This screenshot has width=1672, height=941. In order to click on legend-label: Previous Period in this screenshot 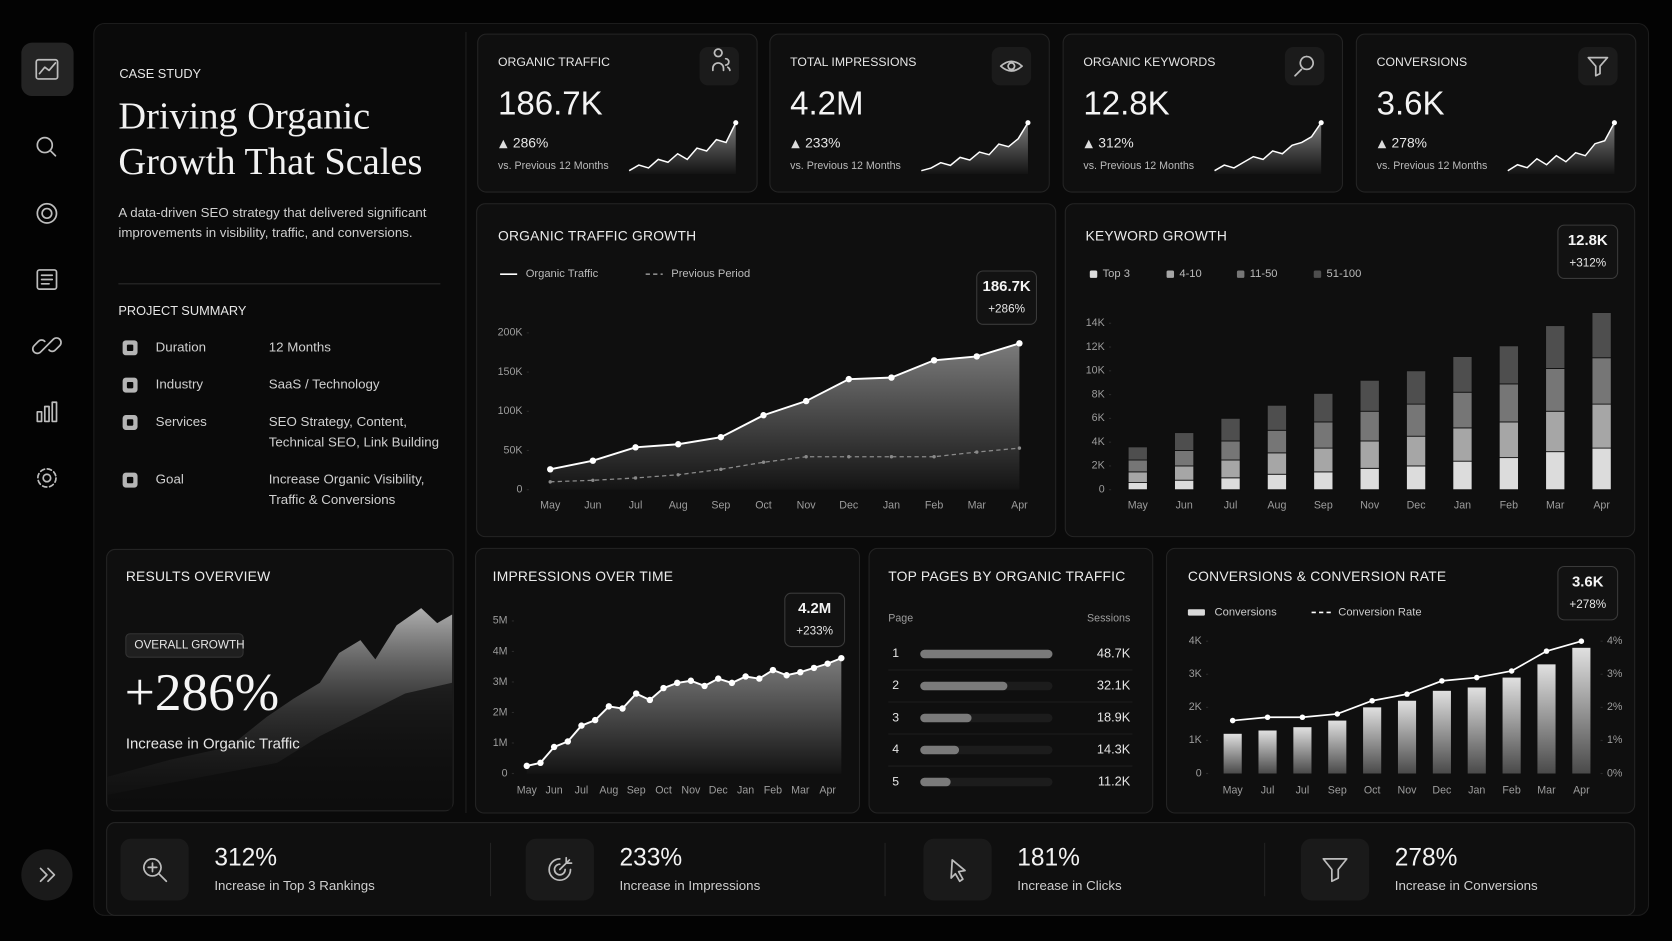, I will do `click(710, 274)`.